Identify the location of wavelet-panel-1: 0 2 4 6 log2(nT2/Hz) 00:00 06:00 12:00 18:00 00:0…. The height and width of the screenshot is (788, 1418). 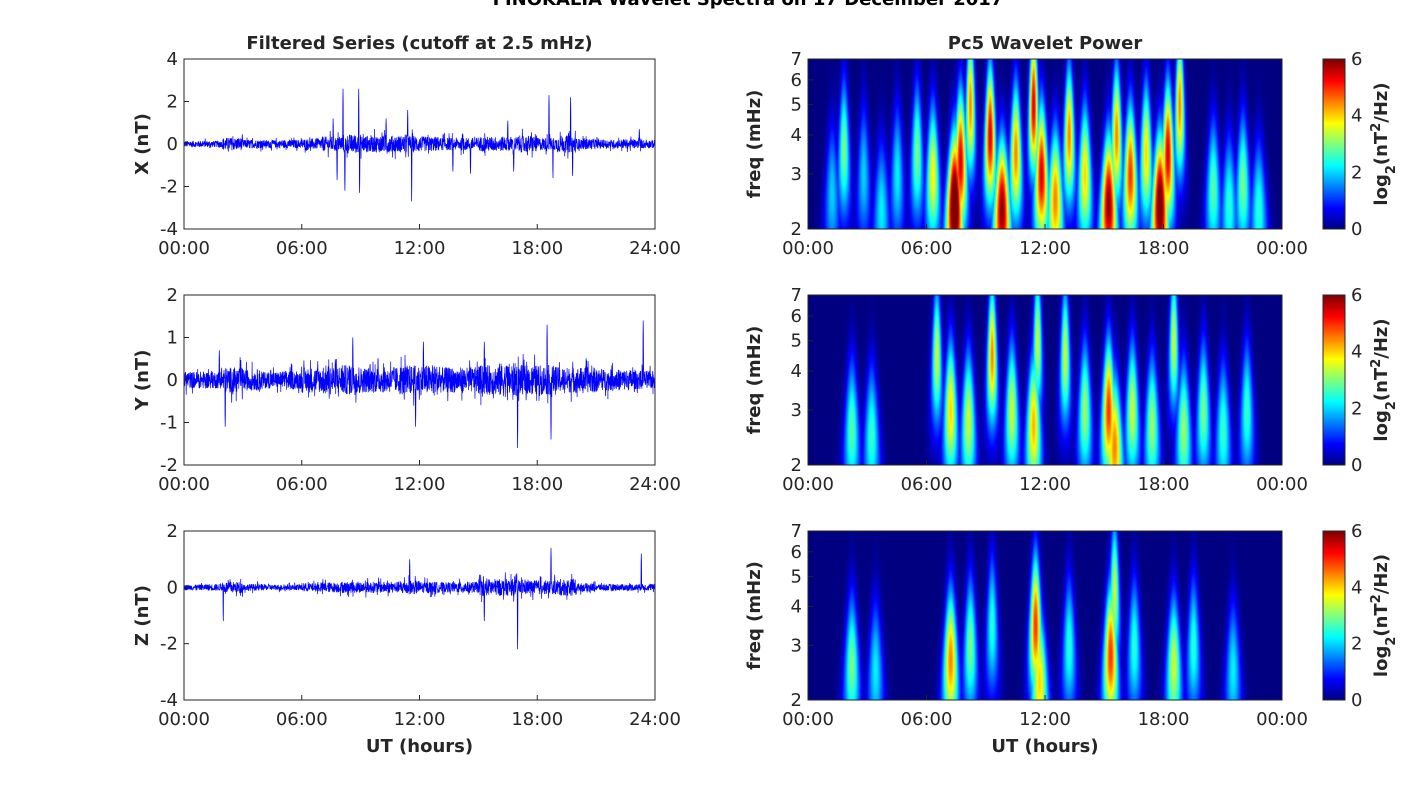
(1071, 390).